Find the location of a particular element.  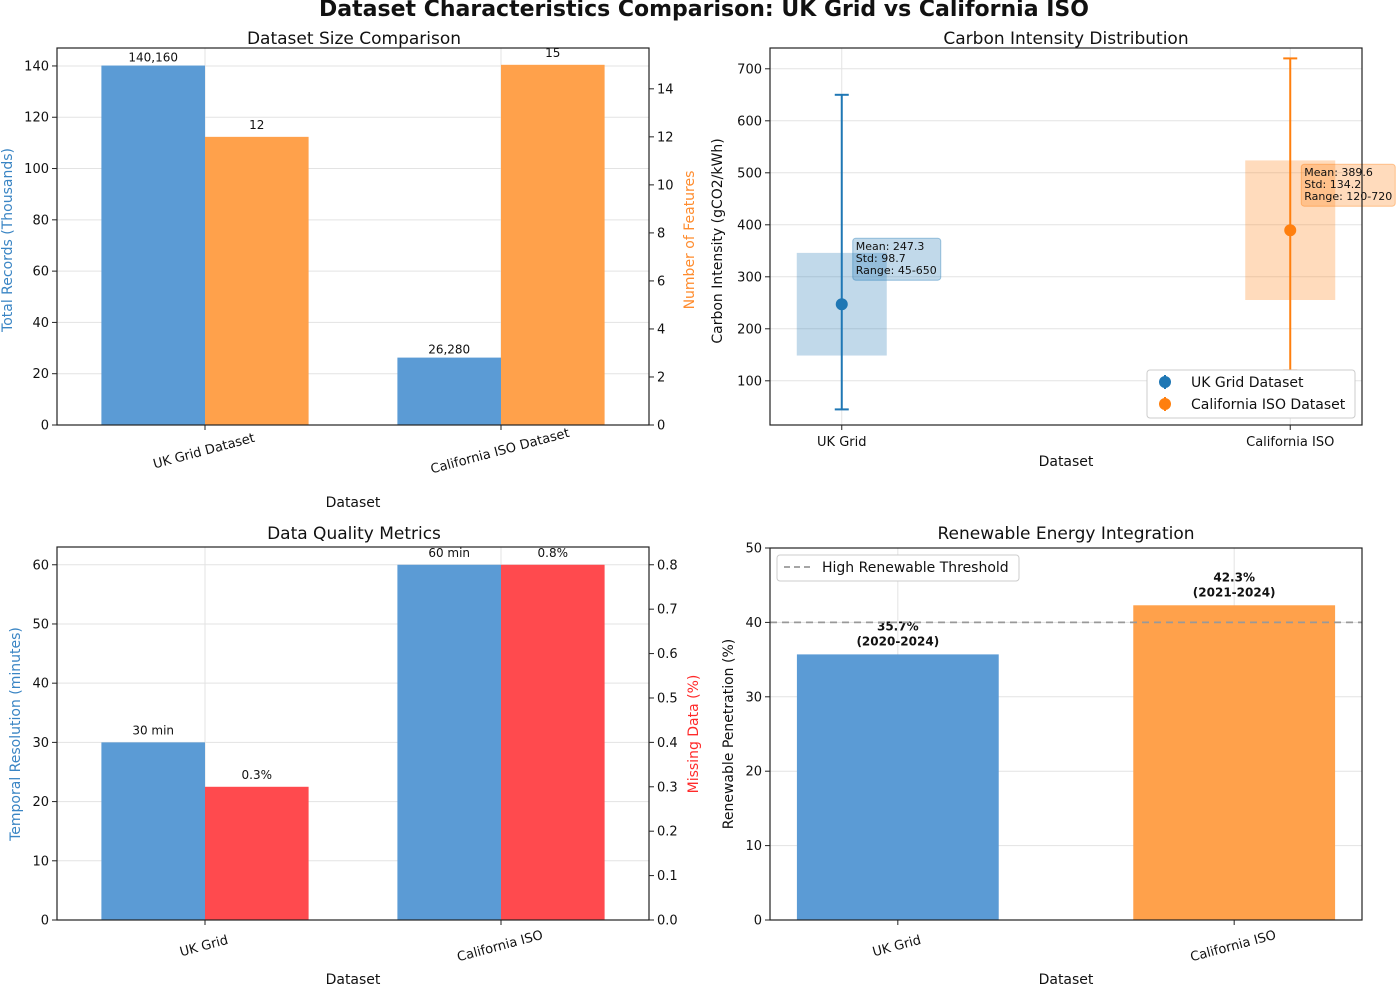

y-axis-label-right: Missing Data (%) is located at coordinates (694, 734).